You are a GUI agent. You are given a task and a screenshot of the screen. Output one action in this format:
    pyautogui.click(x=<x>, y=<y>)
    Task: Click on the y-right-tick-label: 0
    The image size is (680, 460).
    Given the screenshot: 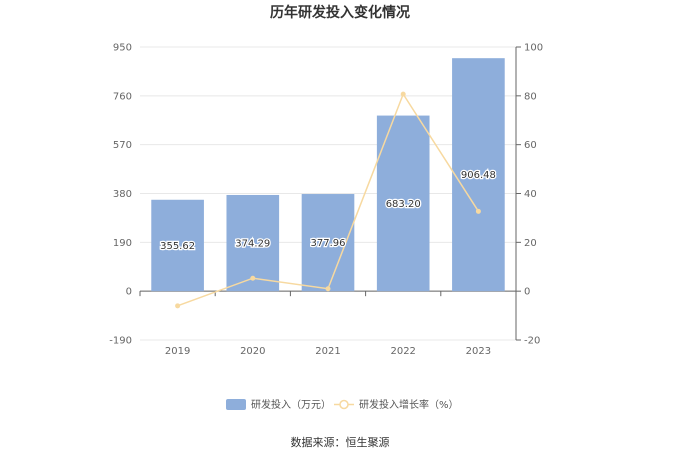 What is the action you would take?
    pyautogui.click(x=527, y=292)
    